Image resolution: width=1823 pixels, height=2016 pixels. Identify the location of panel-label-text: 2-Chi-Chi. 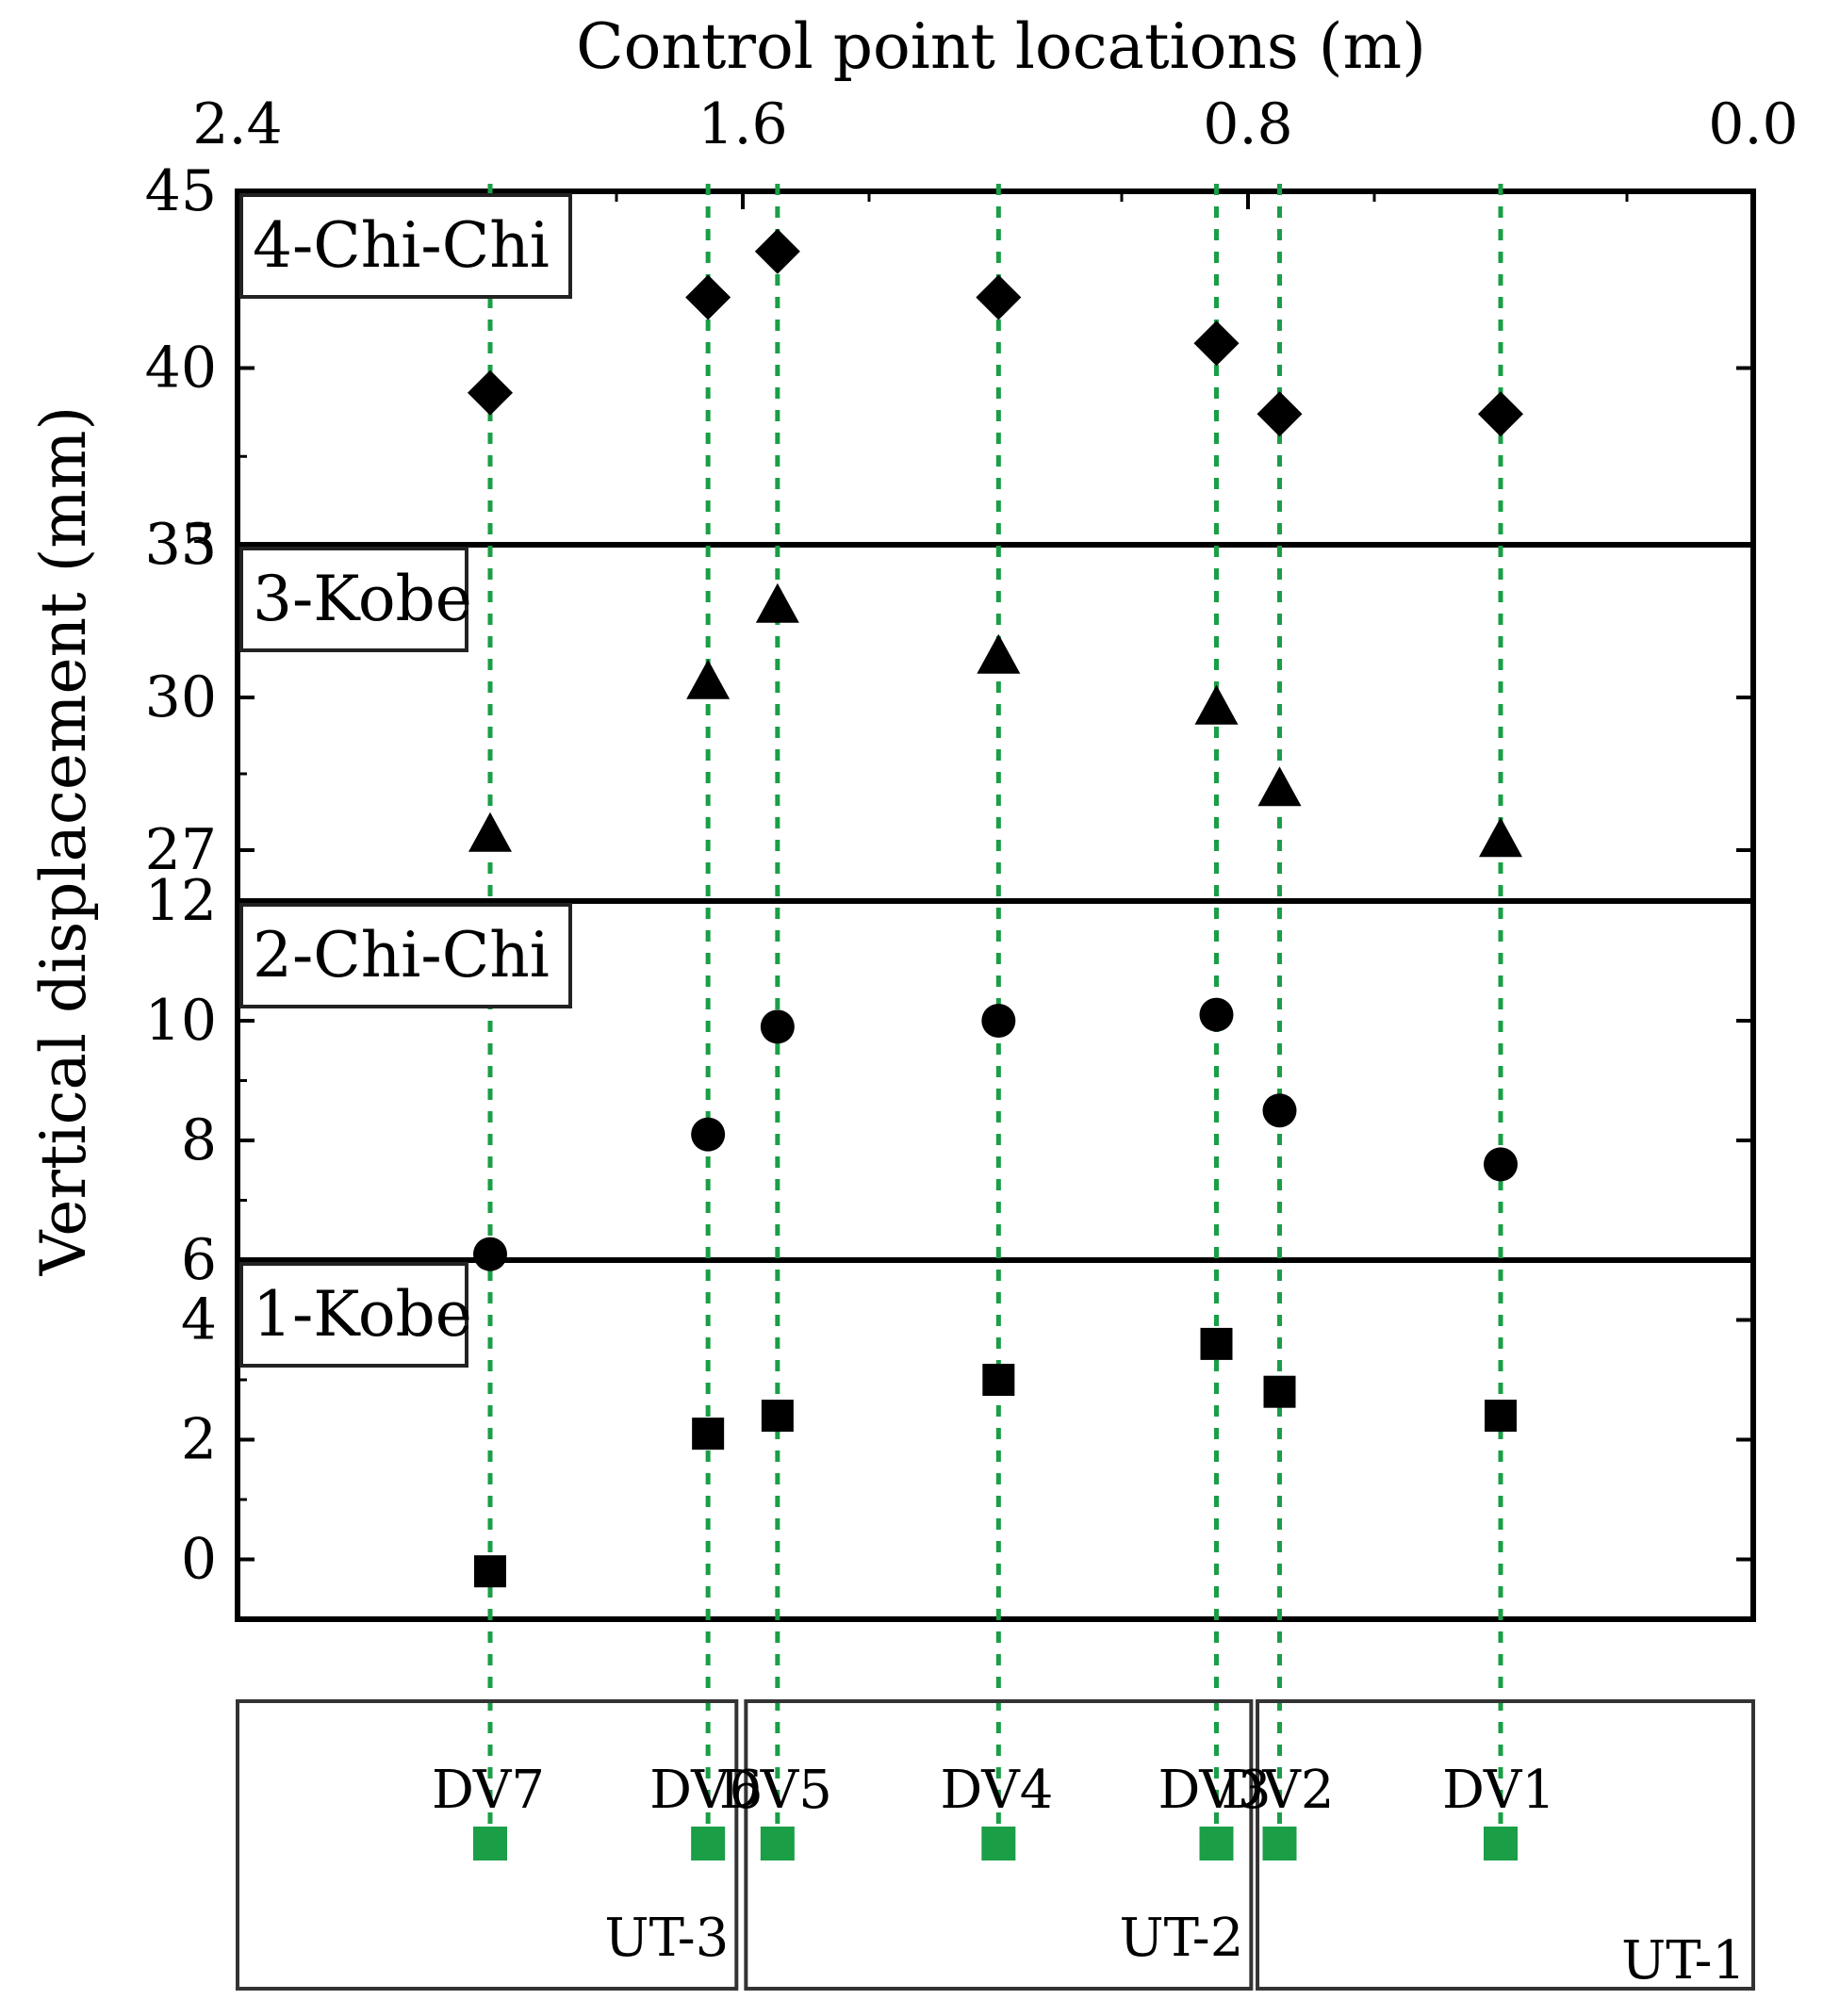
(402, 955).